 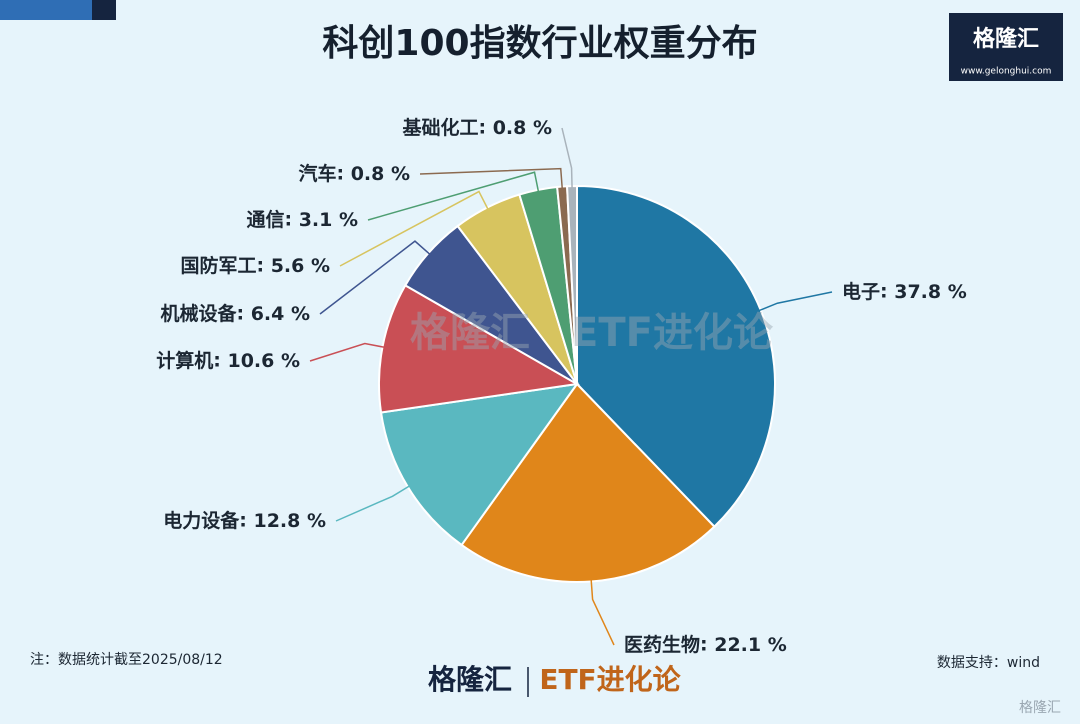 I want to click on slice-label: 国防军工: 5.6 %, so click(x=255, y=265).